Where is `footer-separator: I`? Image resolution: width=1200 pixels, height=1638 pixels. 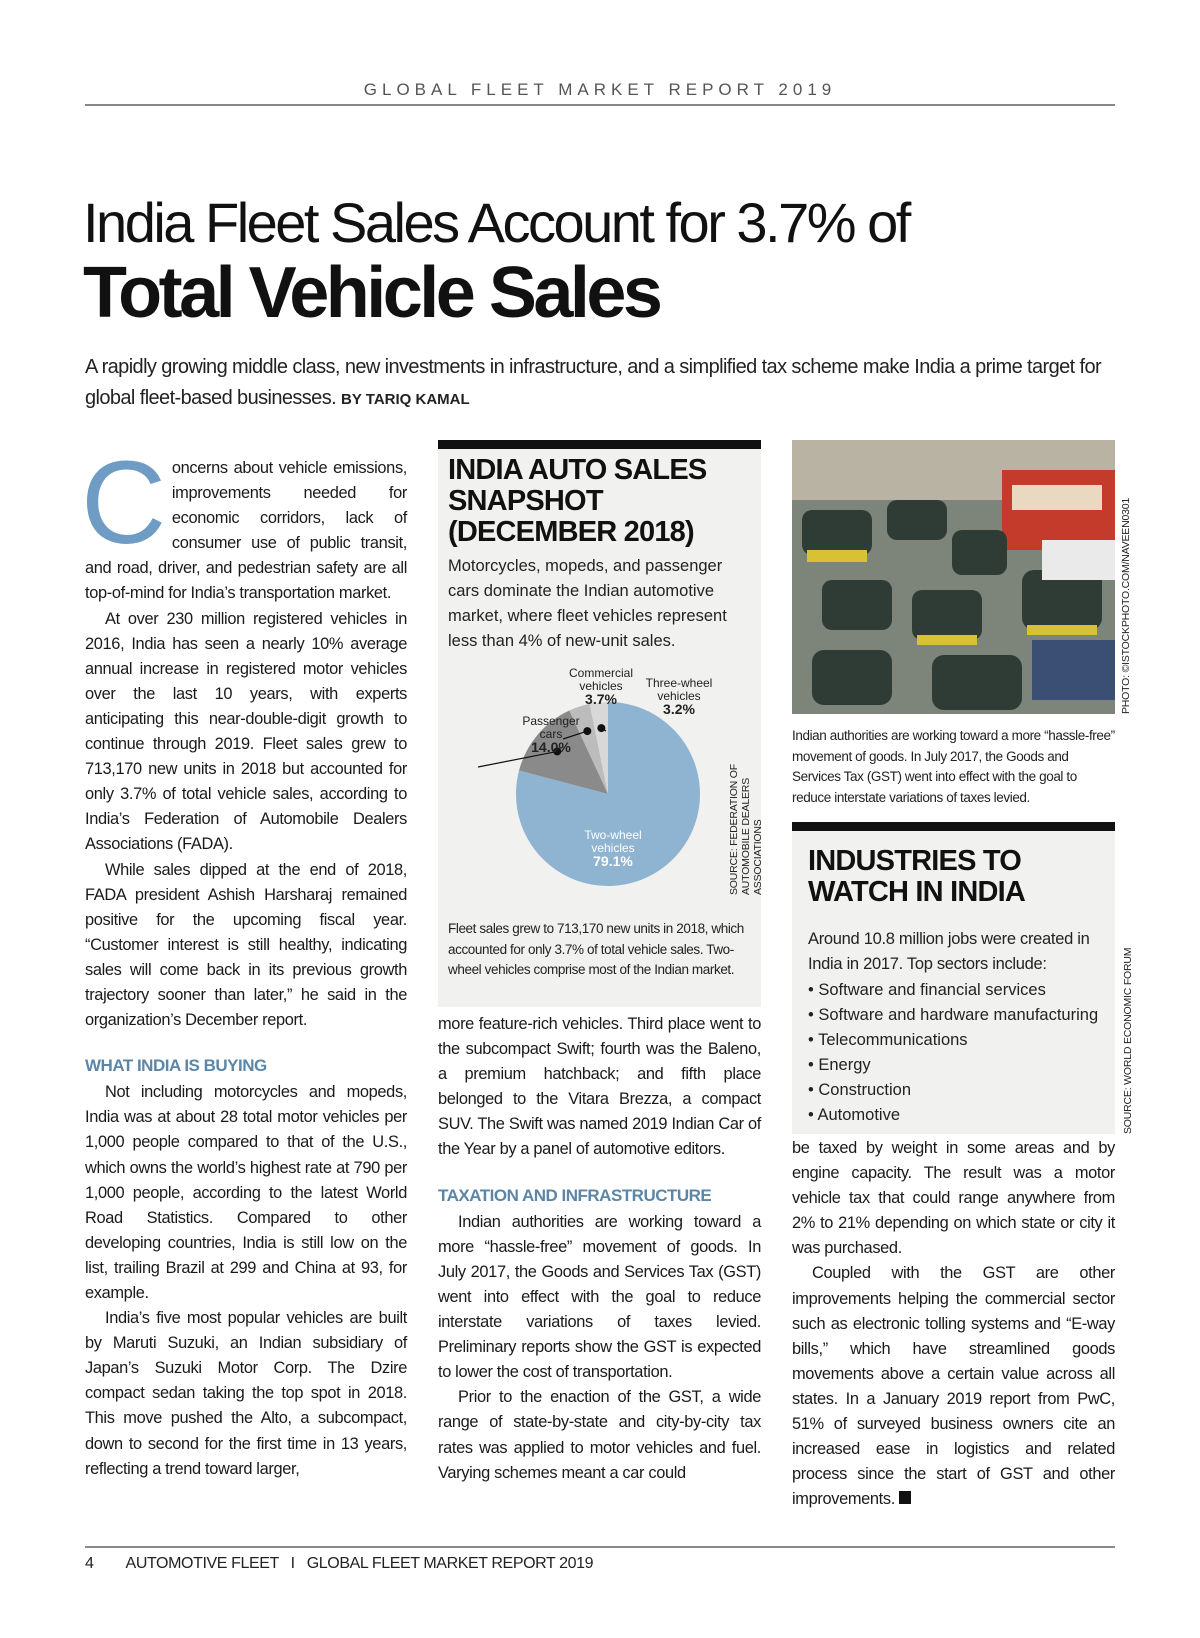
footer-separator: I is located at coordinates (292, 1563).